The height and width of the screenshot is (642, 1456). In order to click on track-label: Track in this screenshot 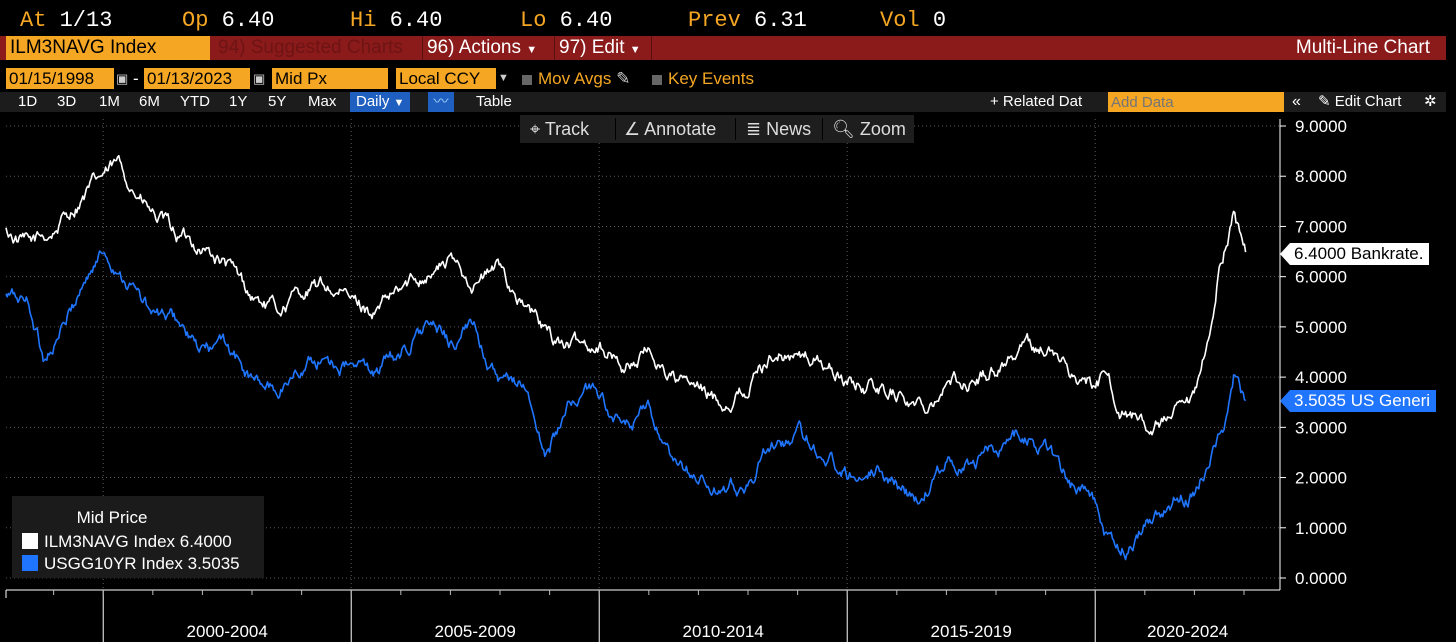, I will do `click(567, 129)`.